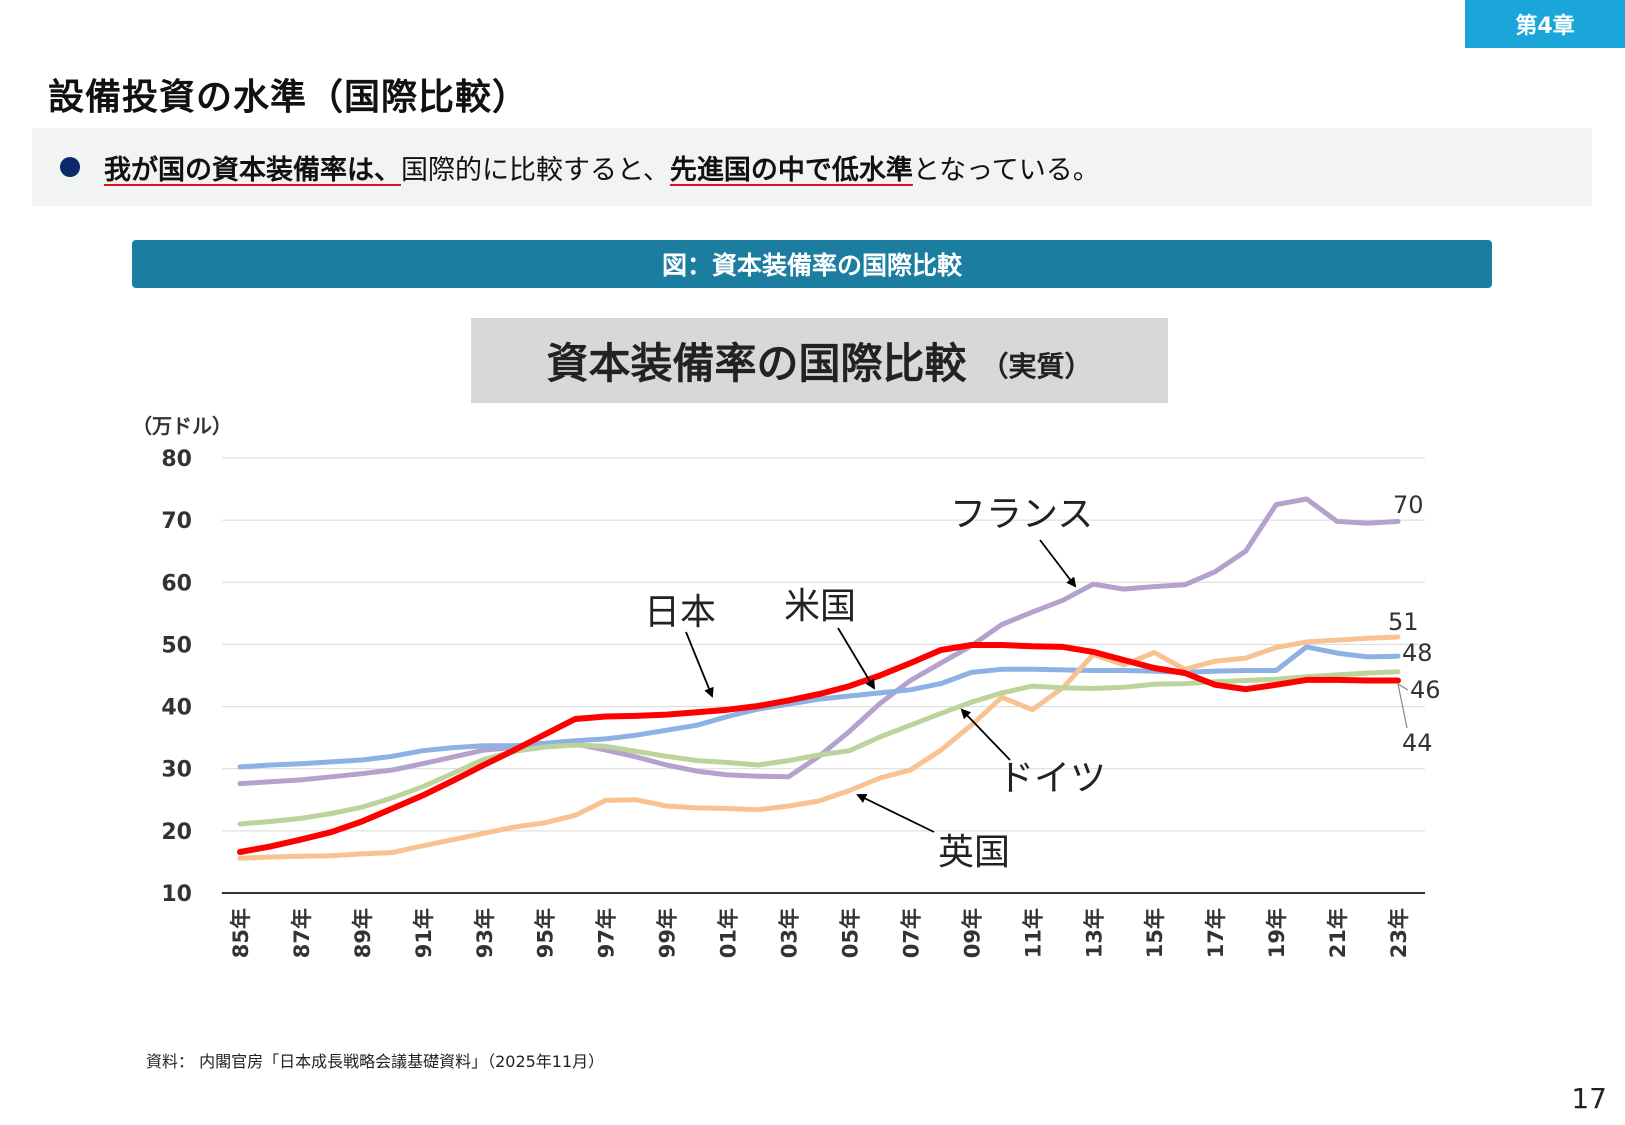 Image resolution: width=1625 pixels, height=1125 pixels. What do you see at coordinates (1417, 743) in the screenshot?
I see `end-label-日本: 44` at bounding box center [1417, 743].